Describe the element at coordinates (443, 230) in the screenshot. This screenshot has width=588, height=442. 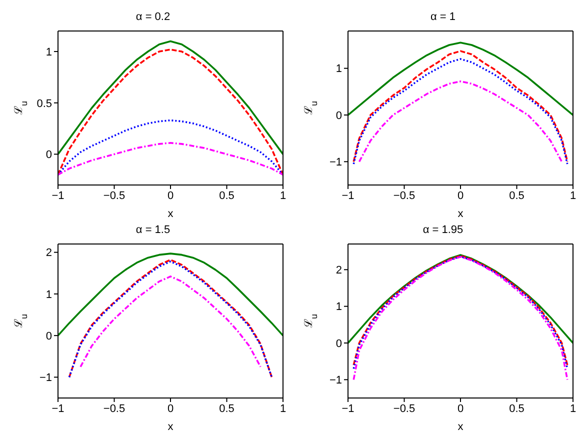
I see `chart-title: α = 1.95` at that location.